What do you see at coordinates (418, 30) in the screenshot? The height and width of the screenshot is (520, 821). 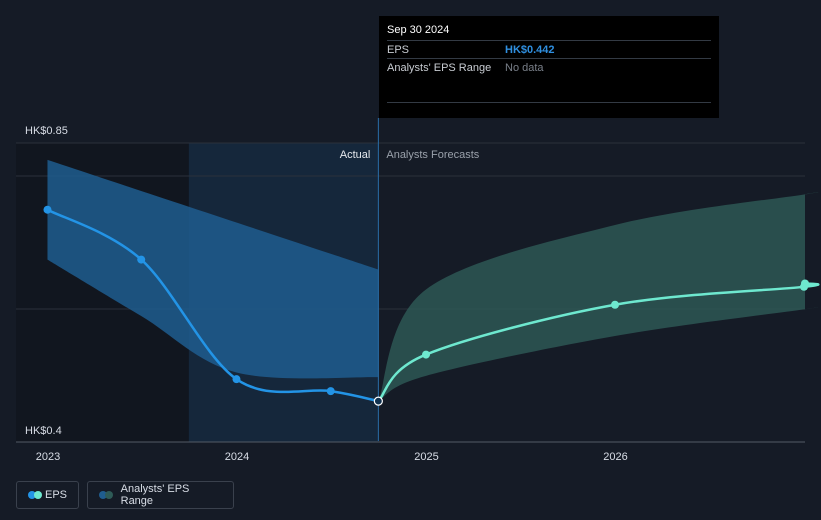 I see `tooltip-date: Sep 30 2024` at bounding box center [418, 30].